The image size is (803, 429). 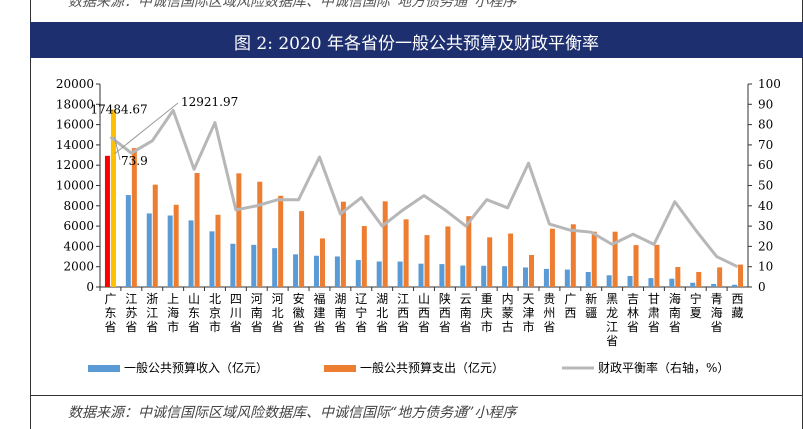 I want to click on right-tick-label: 40, so click(x=765, y=206).